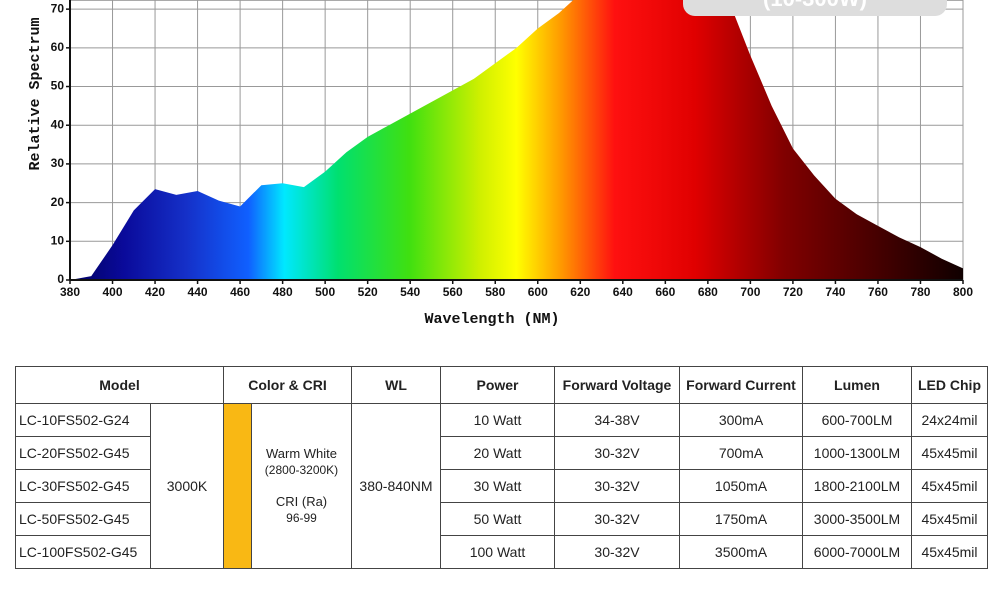 This screenshot has width=1000, height=597. I want to click on x-tick-label: 520, so click(368, 292).